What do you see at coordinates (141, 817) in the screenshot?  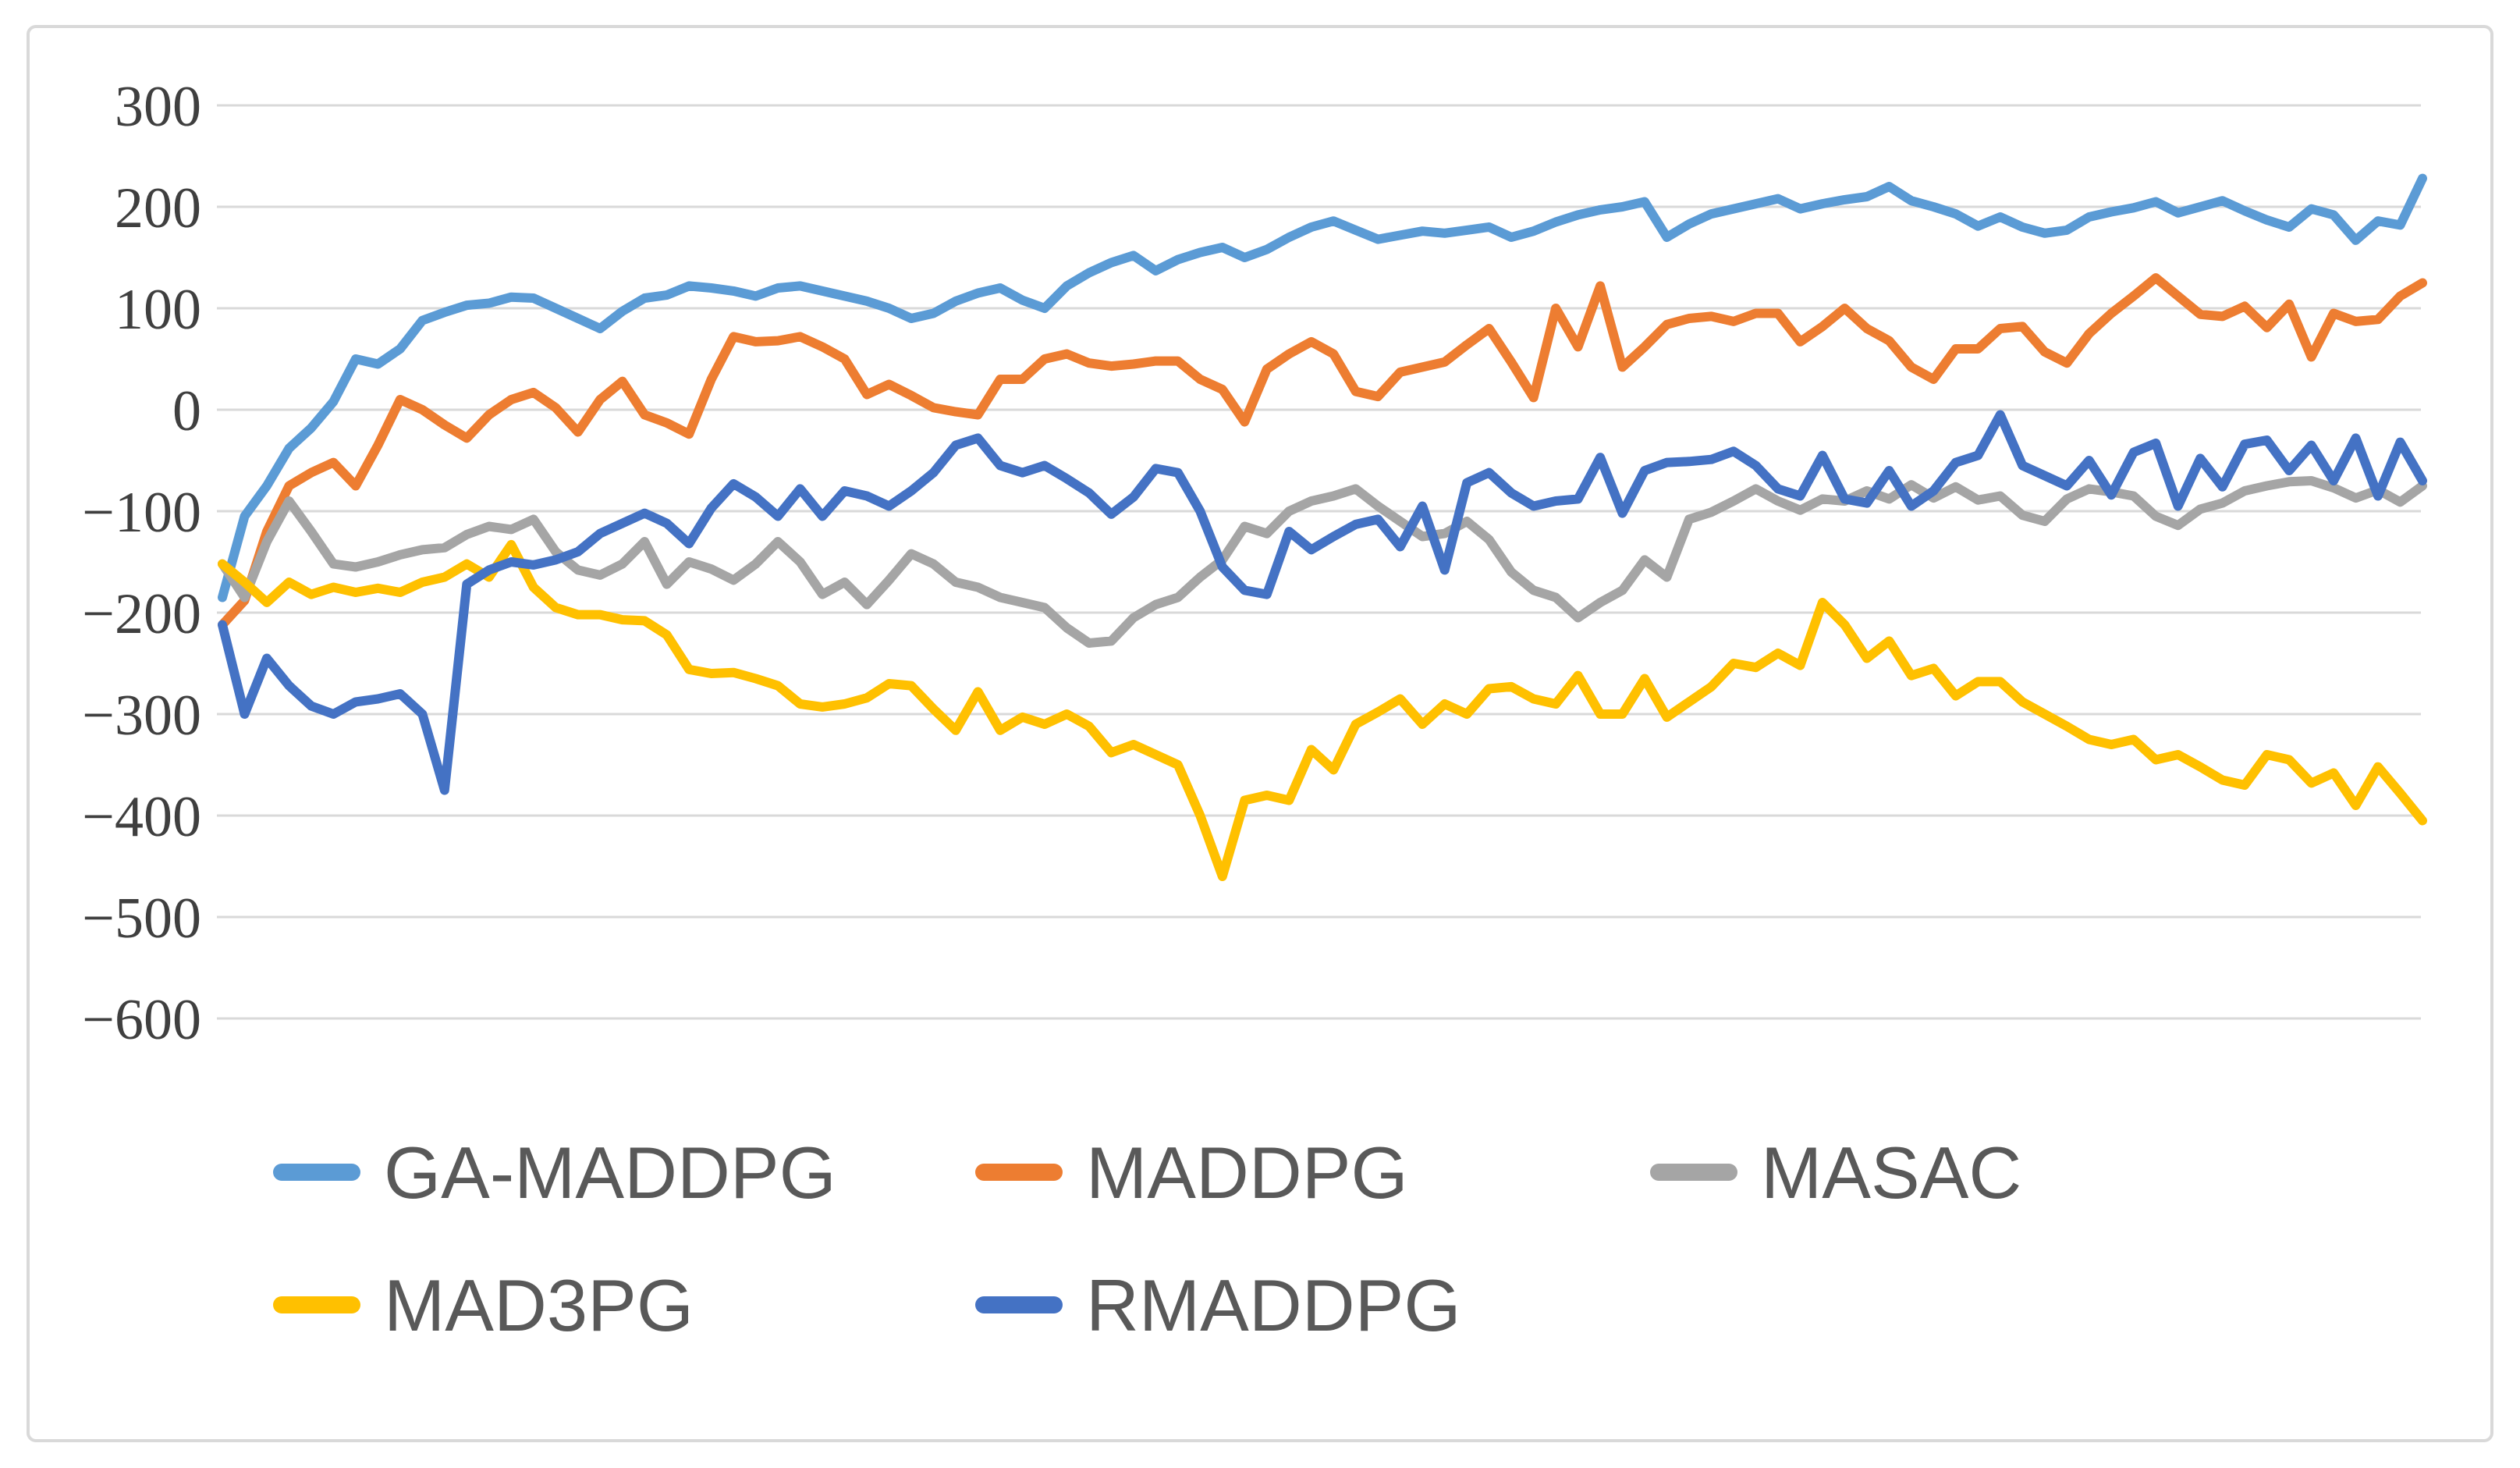 I see `y-axis-label--400: −400` at bounding box center [141, 817].